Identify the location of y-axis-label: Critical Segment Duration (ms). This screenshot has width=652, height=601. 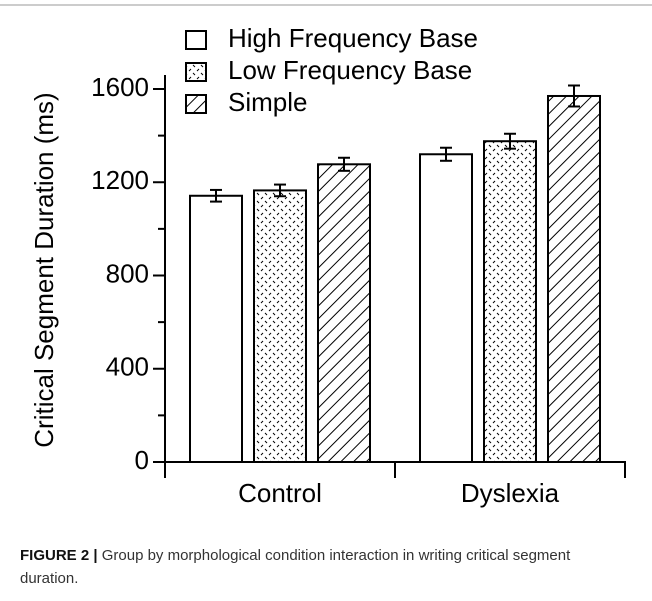
(44, 269).